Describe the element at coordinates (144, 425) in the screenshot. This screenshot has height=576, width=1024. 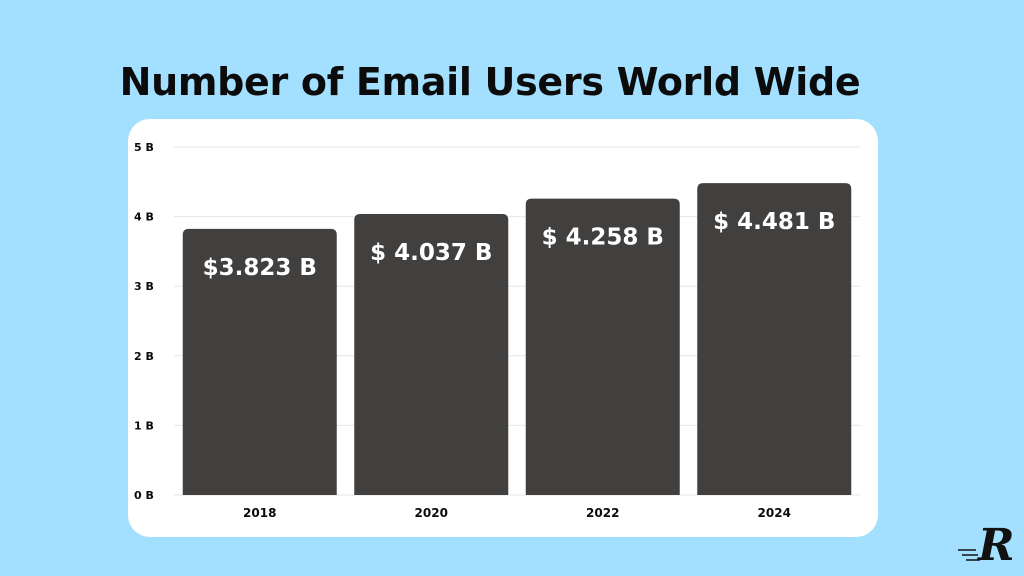
I see `y-tick-label: 1 B` at that location.